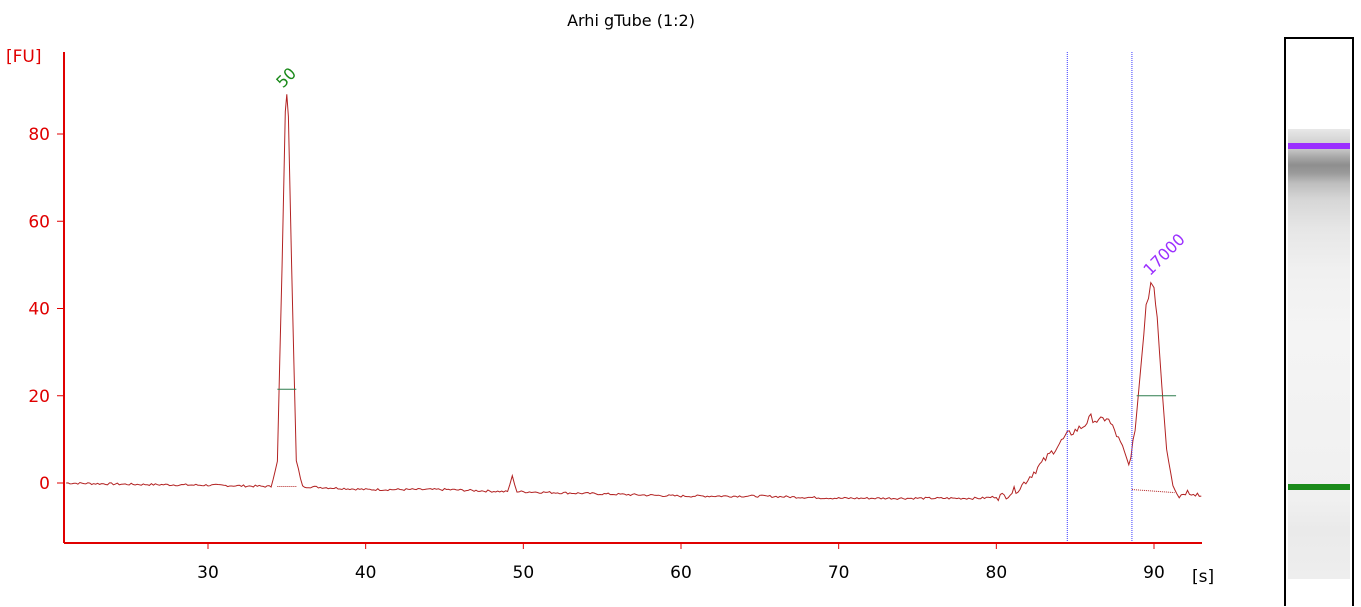 This screenshot has height=607, width=1361. What do you see at coordinates (1319, 146) in the screenshot?
I see `upper-marker-band` at bounding box center [1319, 146].